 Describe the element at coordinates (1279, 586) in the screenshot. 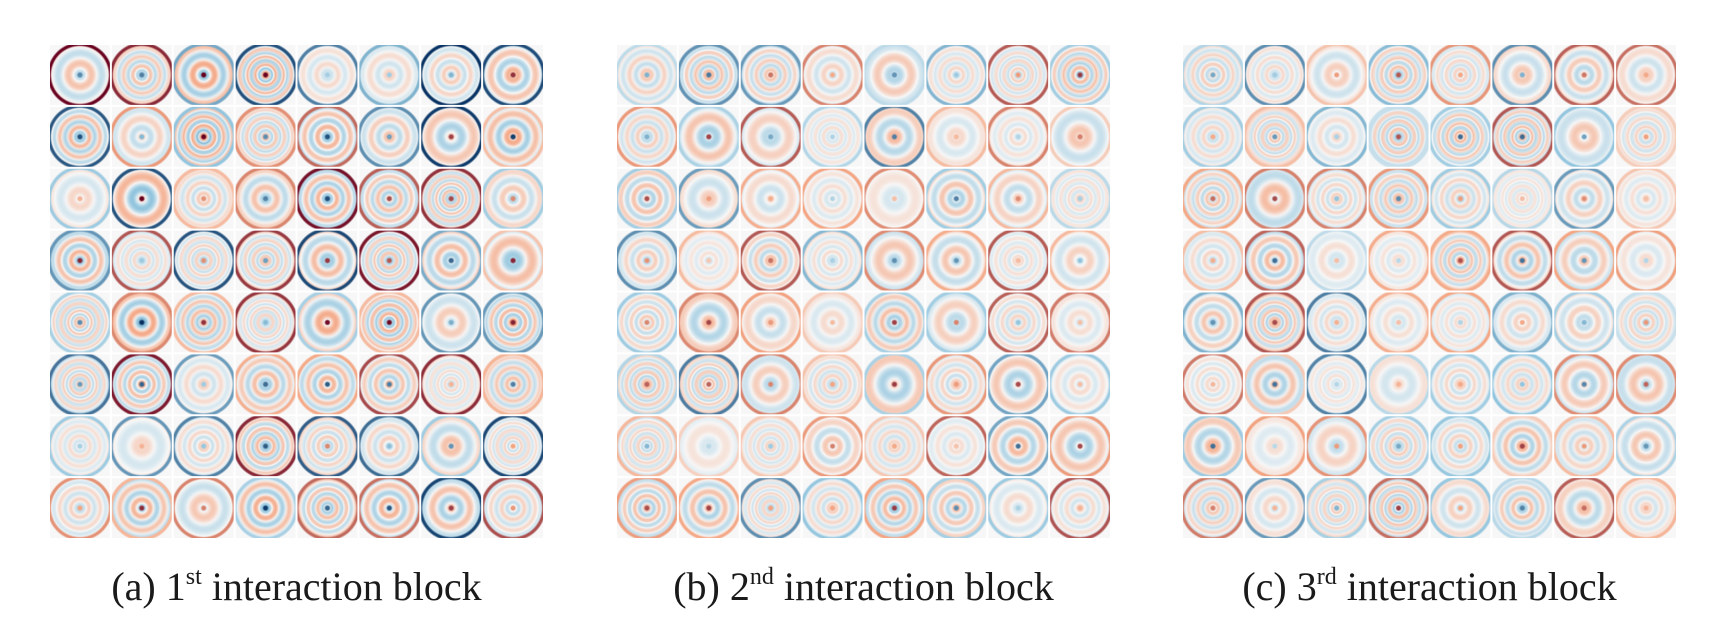

I see `caption-c-prefix: (c) 3` at that location.